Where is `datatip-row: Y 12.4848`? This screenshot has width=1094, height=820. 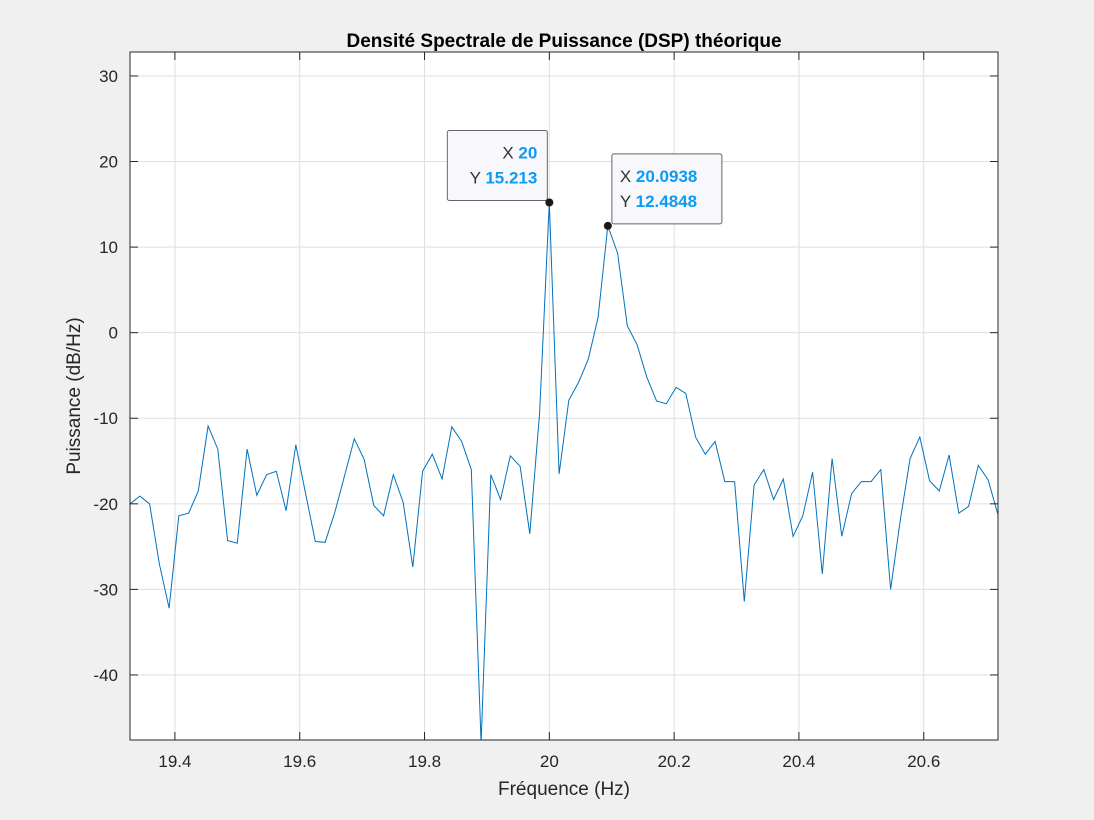
datatip-row: Y 12.4848 is located at coordinates (658, 201).